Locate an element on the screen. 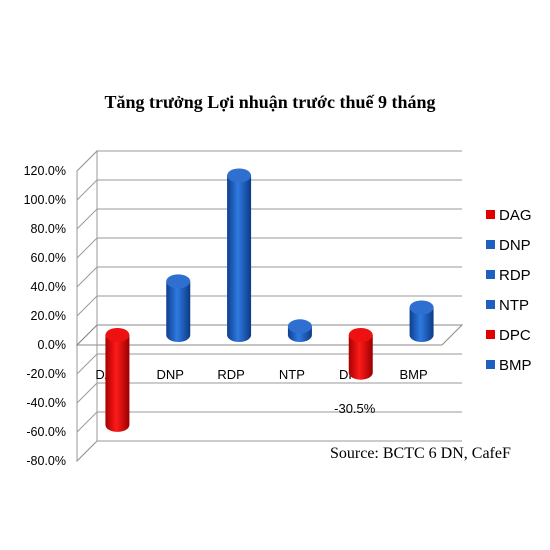 This screenshot has width=550, height=550. y-tick-label: -60.0% is located at coordinates (46, 432).